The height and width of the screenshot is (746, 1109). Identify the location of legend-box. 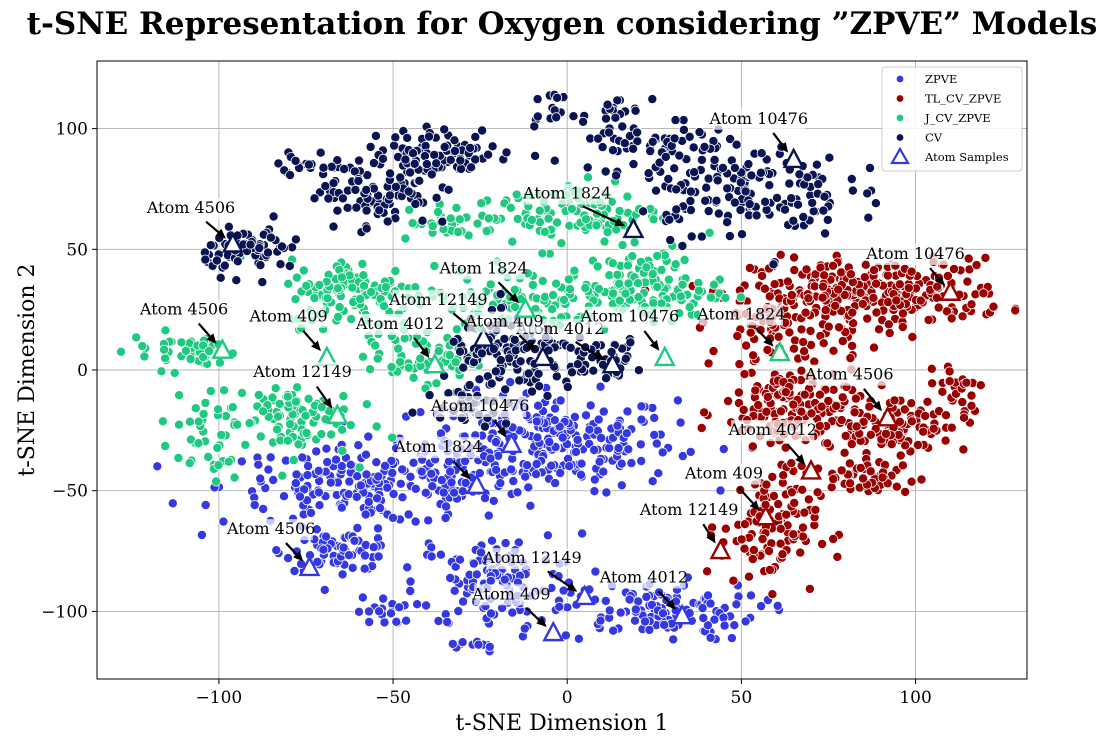
(952, 119).